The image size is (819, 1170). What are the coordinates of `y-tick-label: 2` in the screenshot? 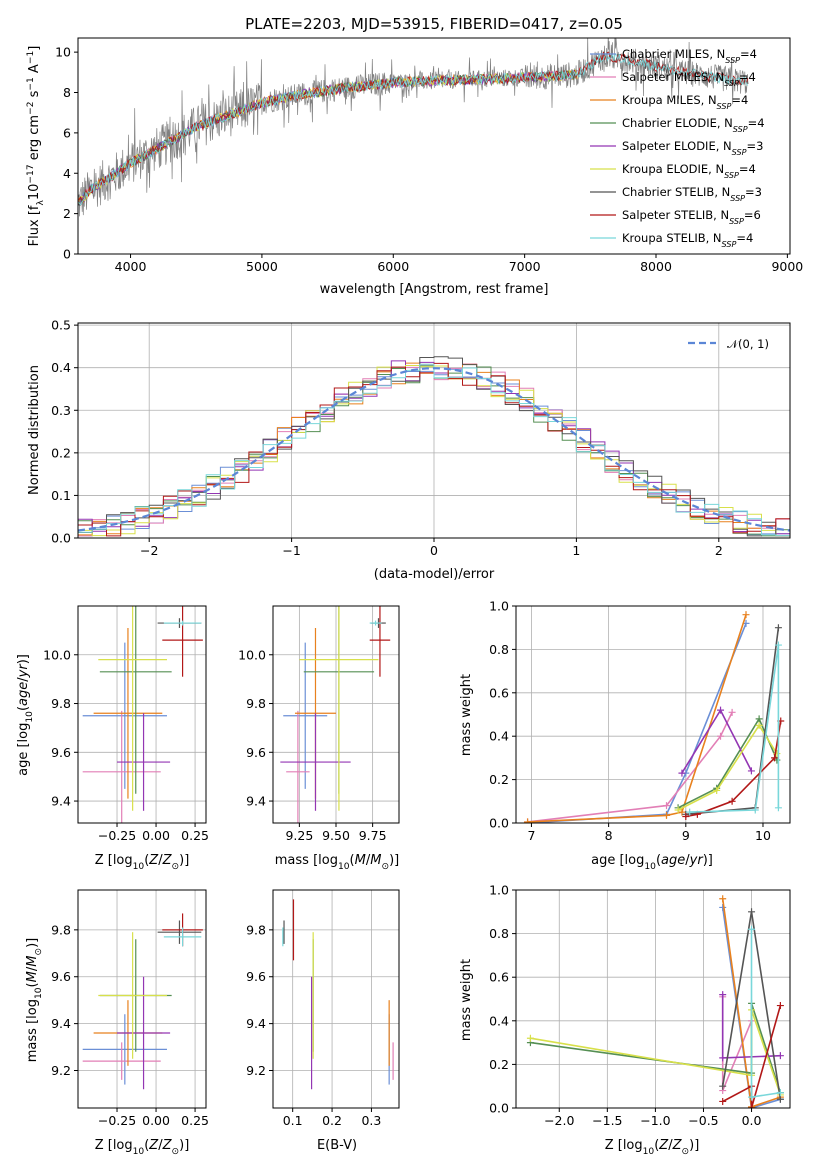 It's located at (67, 213).